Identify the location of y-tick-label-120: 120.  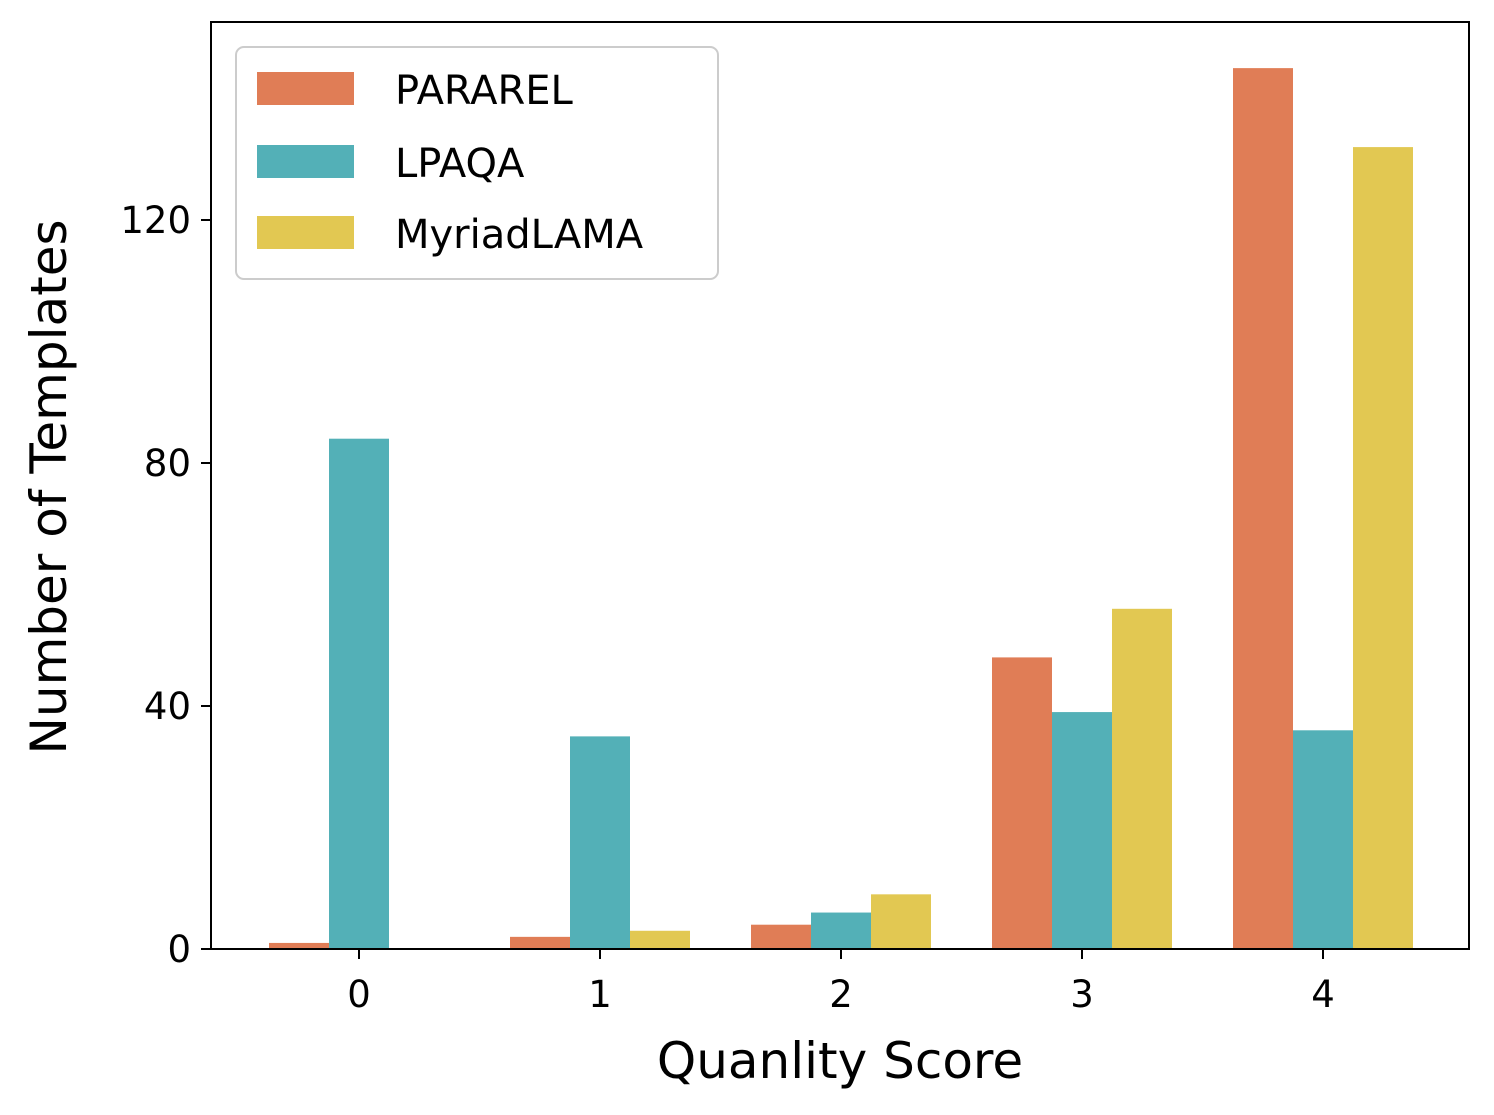
(155, 220).